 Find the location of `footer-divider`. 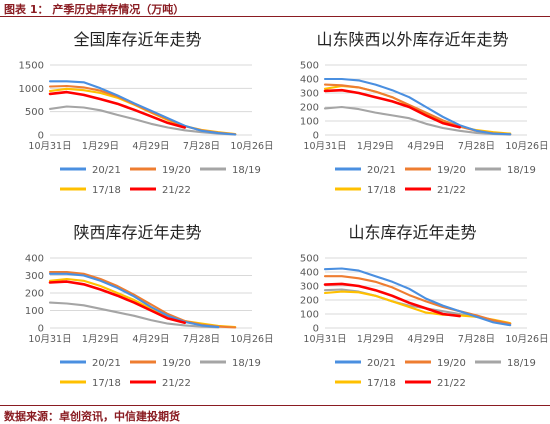

footer-divider is located at coordinates (275, 405).